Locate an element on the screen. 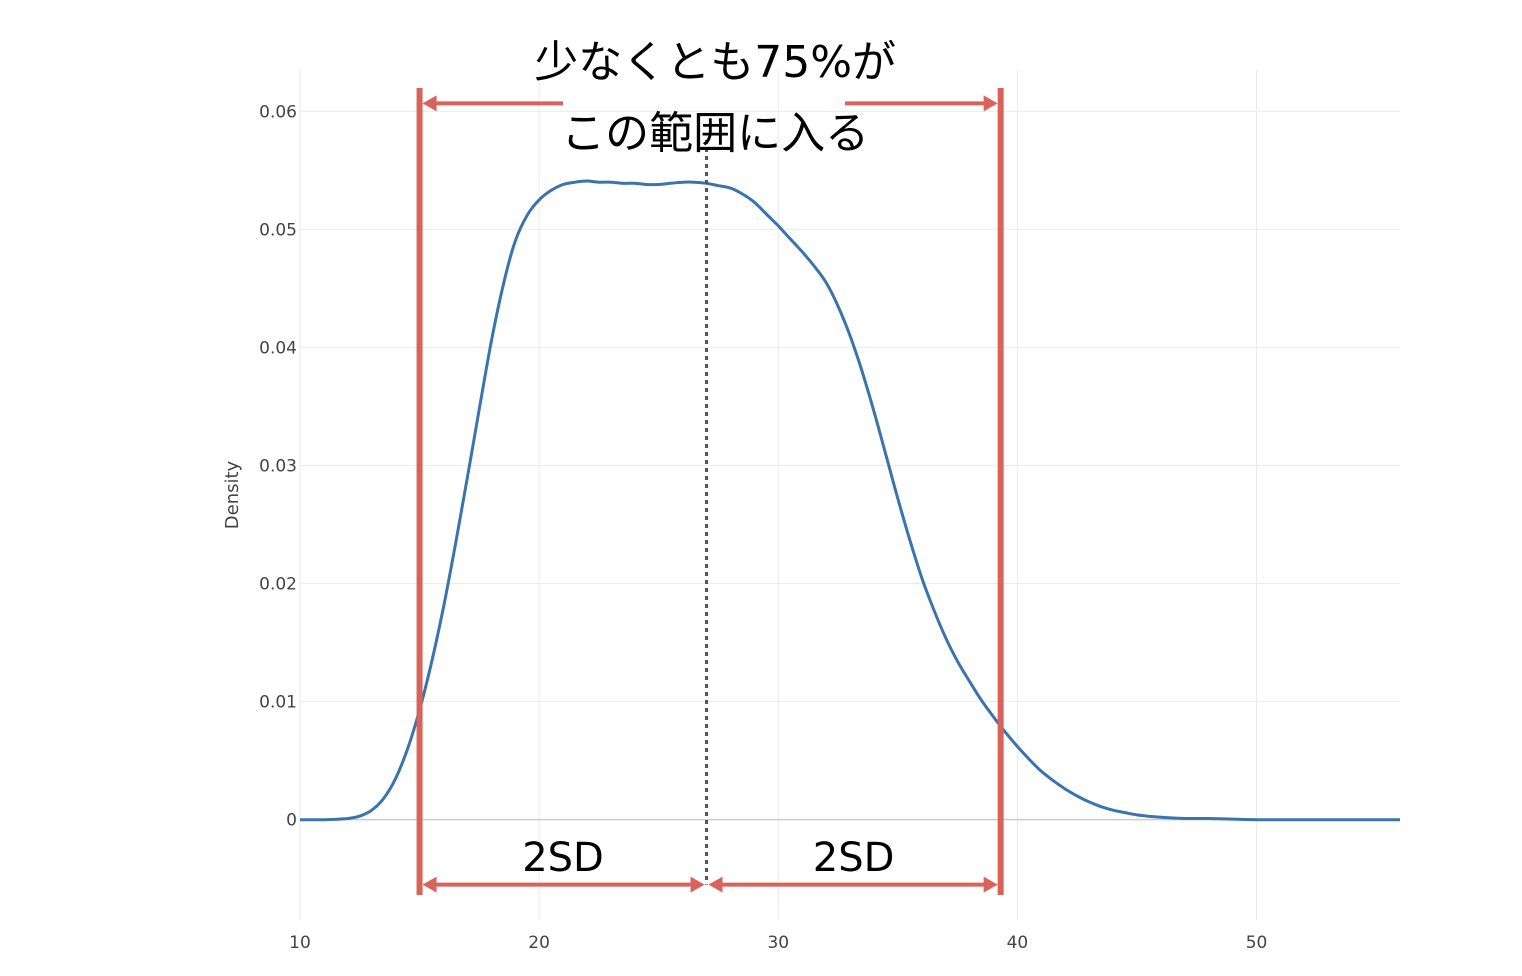 This screenshot has width=1522, height=976. y-tick-label-5: 0.05 is located at coordinates (278, 230).